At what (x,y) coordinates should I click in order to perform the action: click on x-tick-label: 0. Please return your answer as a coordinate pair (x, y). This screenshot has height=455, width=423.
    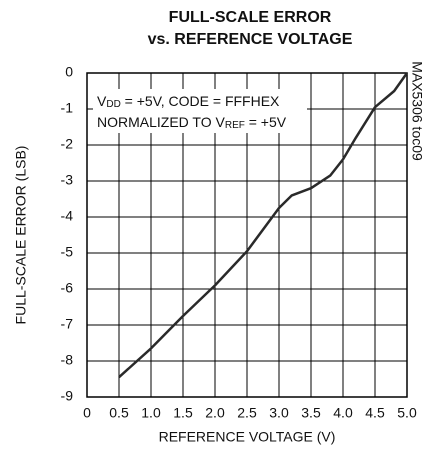
    Looking at the image, I should click on (87, 413).